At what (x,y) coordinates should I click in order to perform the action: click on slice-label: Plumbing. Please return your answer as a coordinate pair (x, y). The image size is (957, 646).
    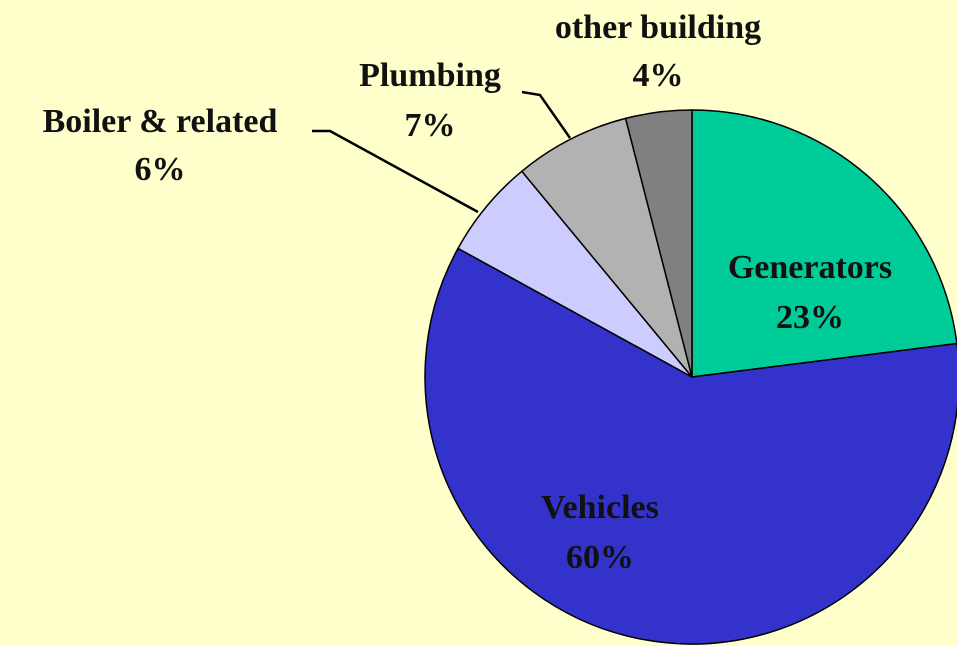
    Looking at the image, I should click on (430, 75).